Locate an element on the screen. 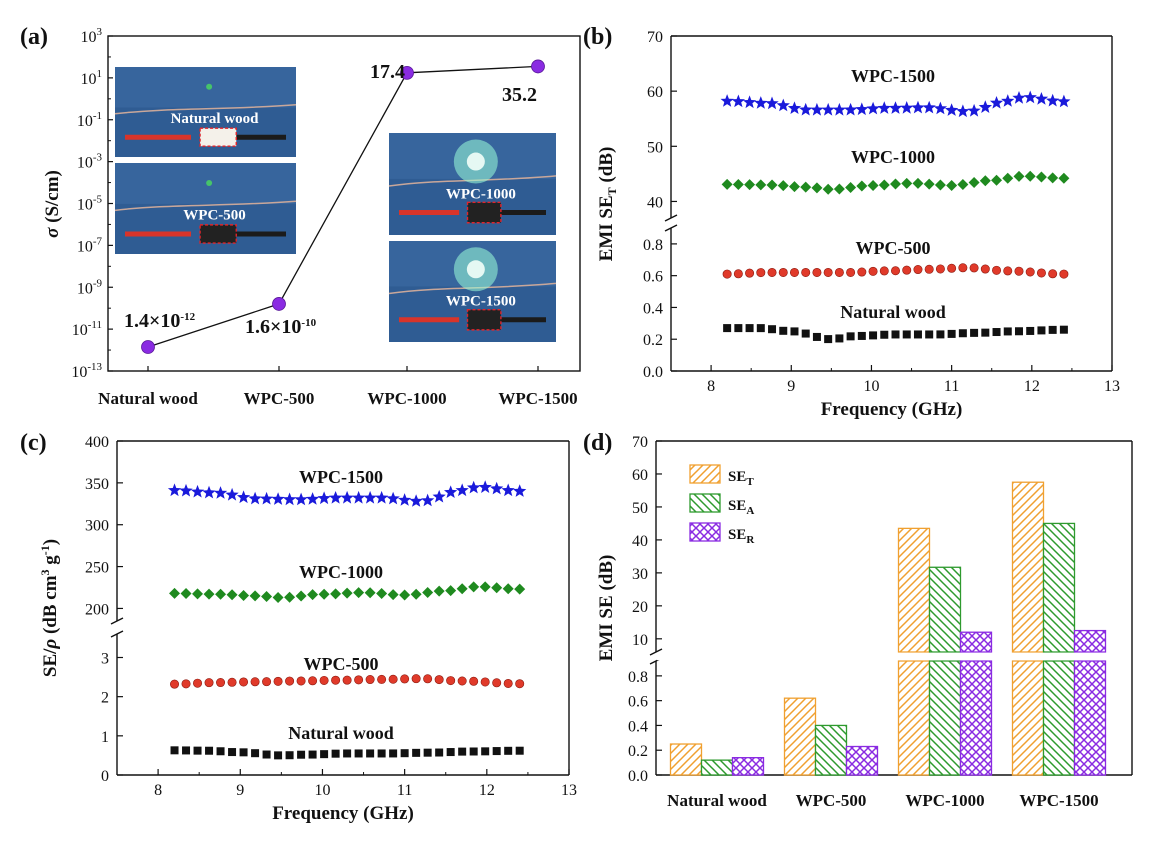 The height and width of the screenshot is (852, 1154). y-tick-label: 0.2 is located at coordinates (638, 751).